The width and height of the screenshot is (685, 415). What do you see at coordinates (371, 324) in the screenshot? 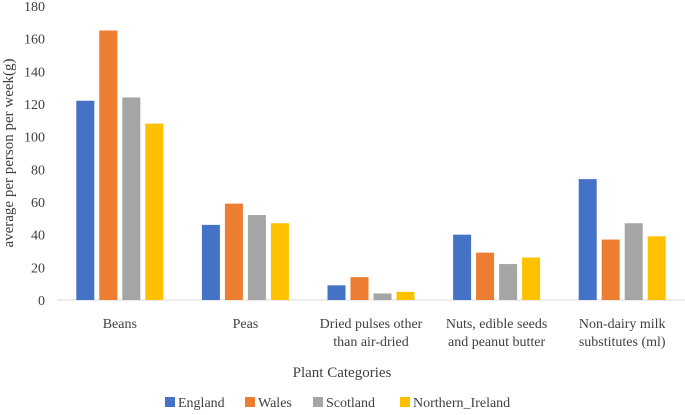
I see `x-category-label-line: Dried pulses other` at bounding box center [371, 324].